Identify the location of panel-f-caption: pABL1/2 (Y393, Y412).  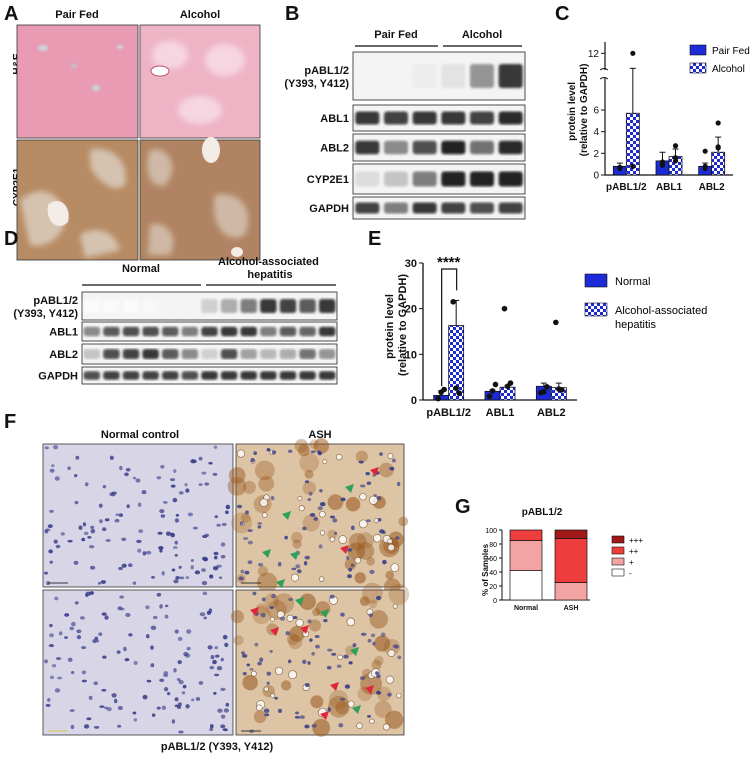
(217, 747).